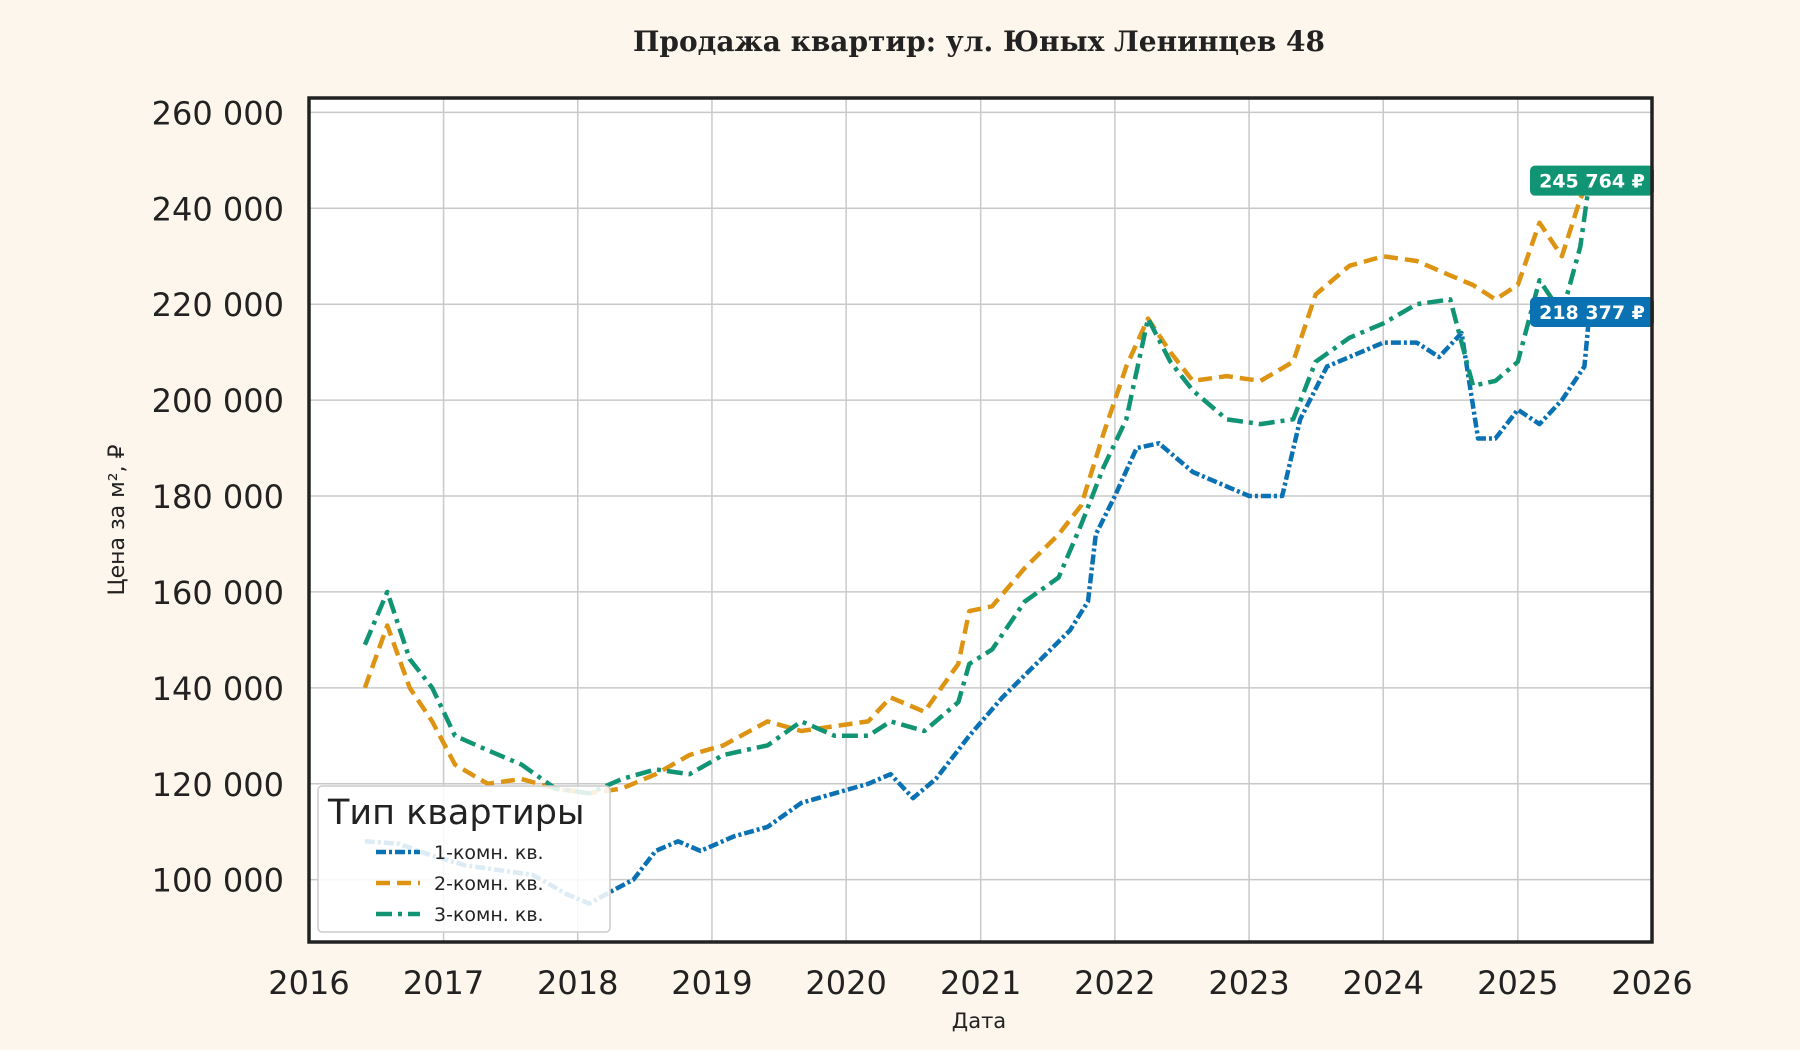 The image size is (1800, 1050). I want to click on x-tick-label: 2018, so click(577, 983).